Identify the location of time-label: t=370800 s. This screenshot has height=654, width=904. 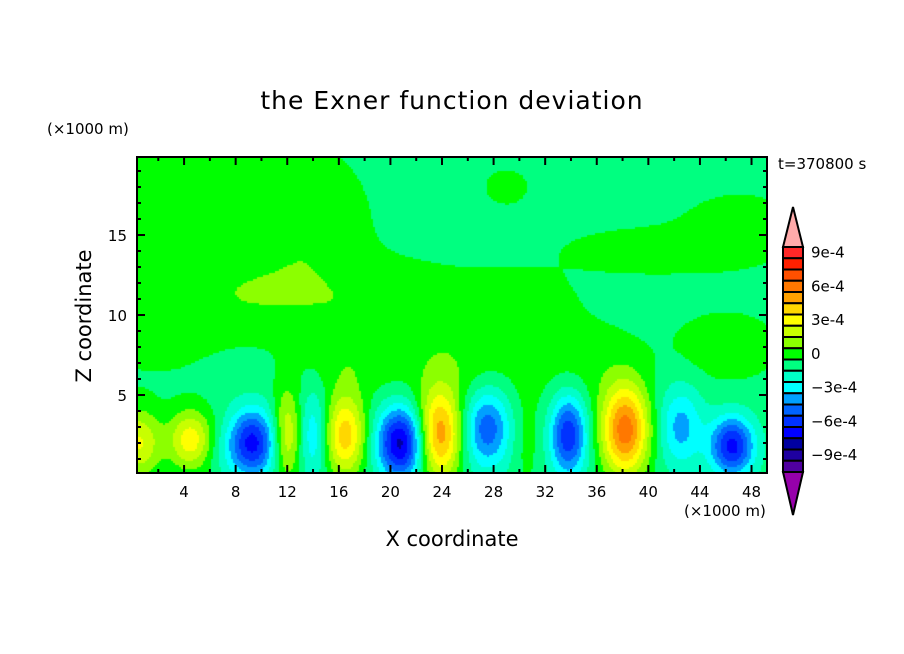
(822, 164).